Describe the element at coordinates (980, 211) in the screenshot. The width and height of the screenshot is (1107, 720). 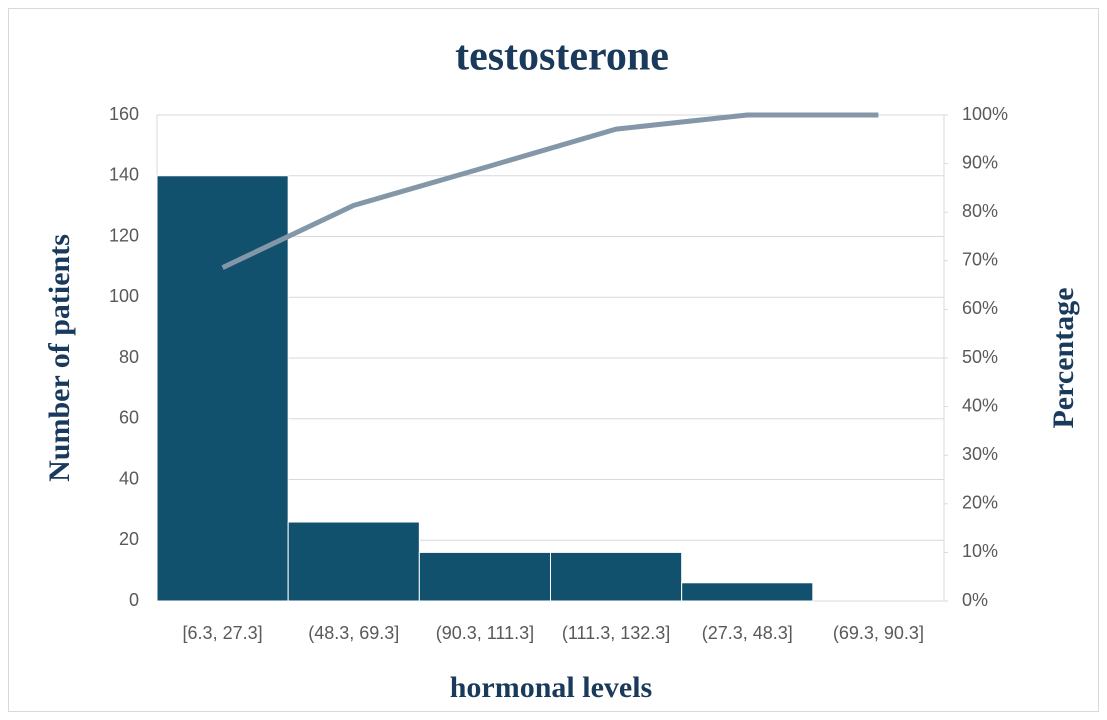
I see `y2-tick-label: 80%` at that location.